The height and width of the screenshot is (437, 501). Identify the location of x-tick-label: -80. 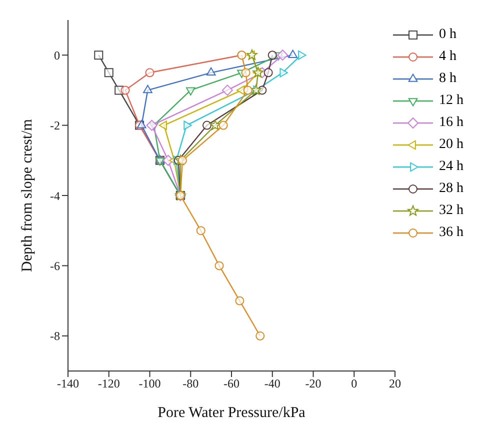
(190, 383).